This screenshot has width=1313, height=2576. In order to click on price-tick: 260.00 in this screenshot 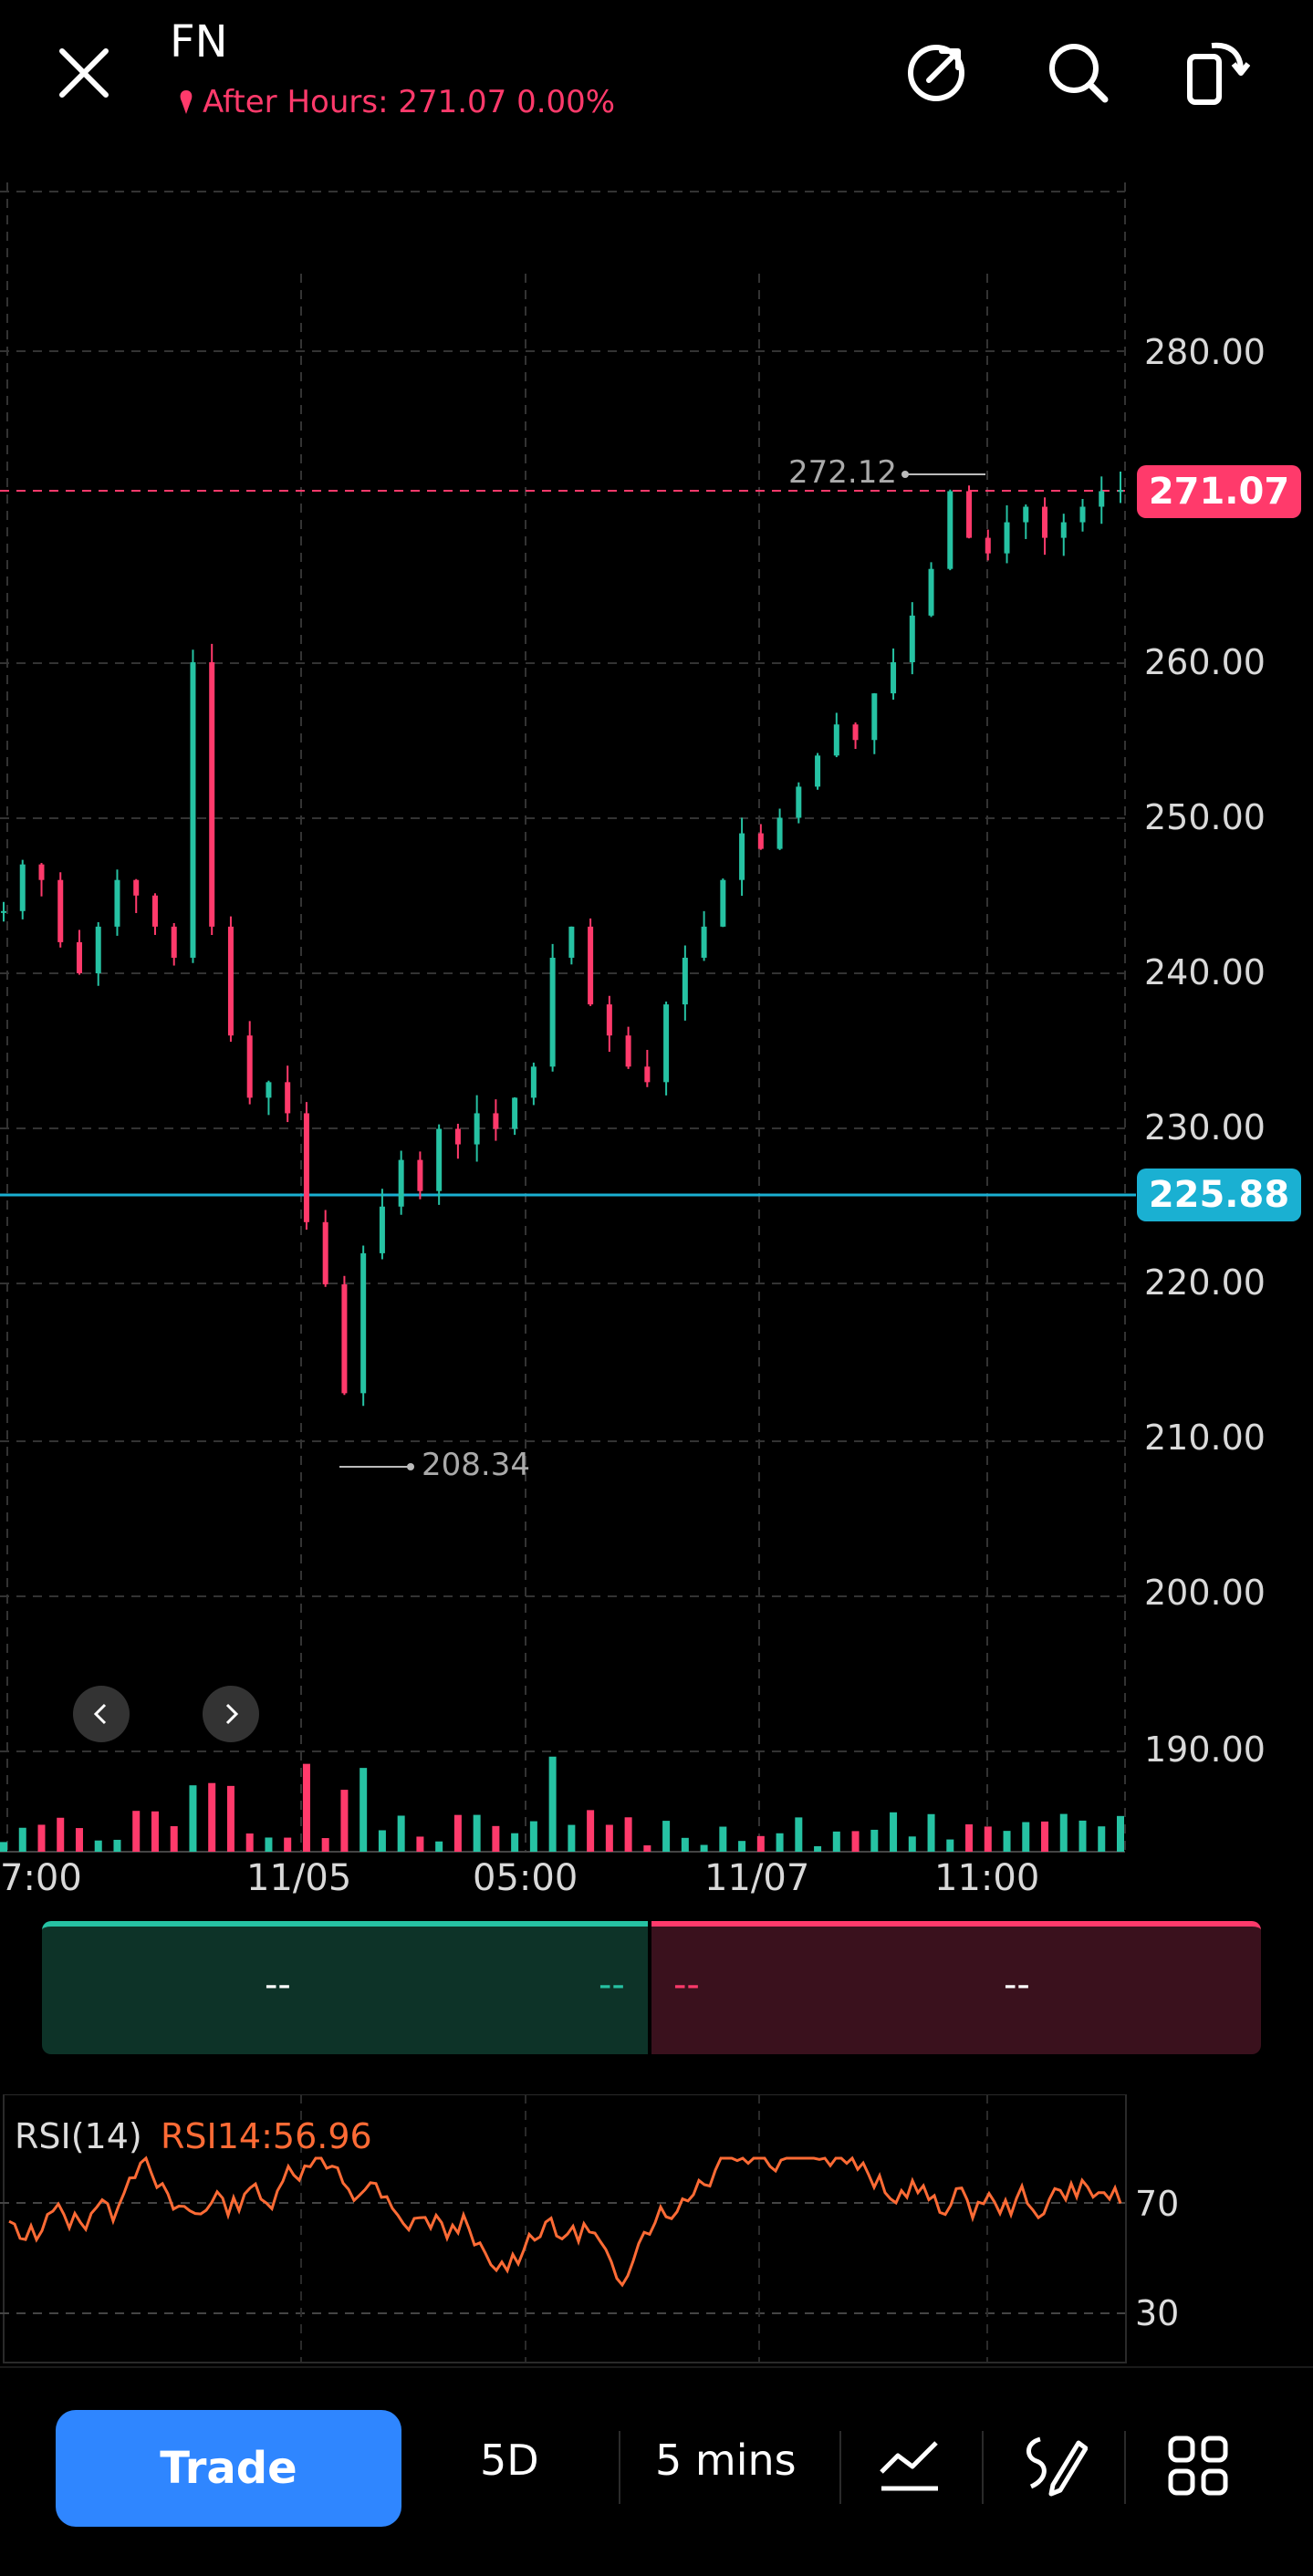, I will do `click(1205, 662)`.